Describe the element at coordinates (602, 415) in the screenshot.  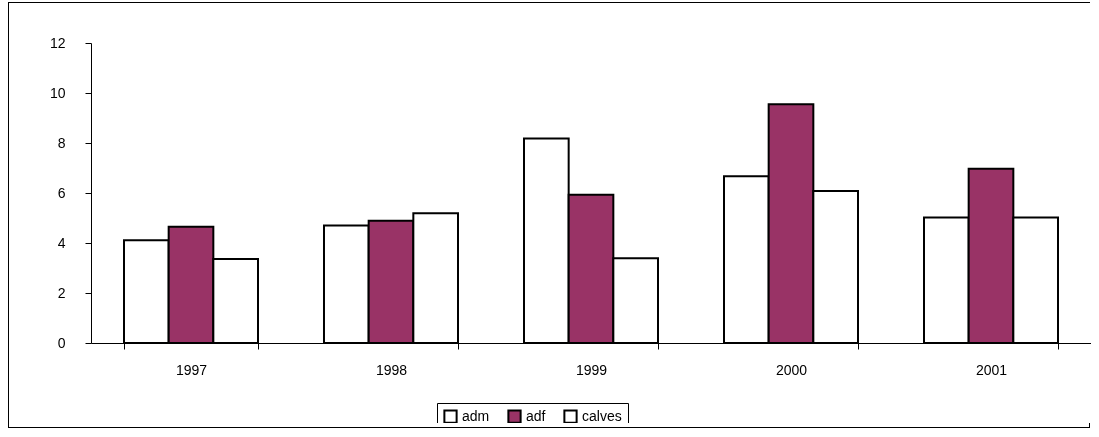
I see `legend-label: calves` at that location.